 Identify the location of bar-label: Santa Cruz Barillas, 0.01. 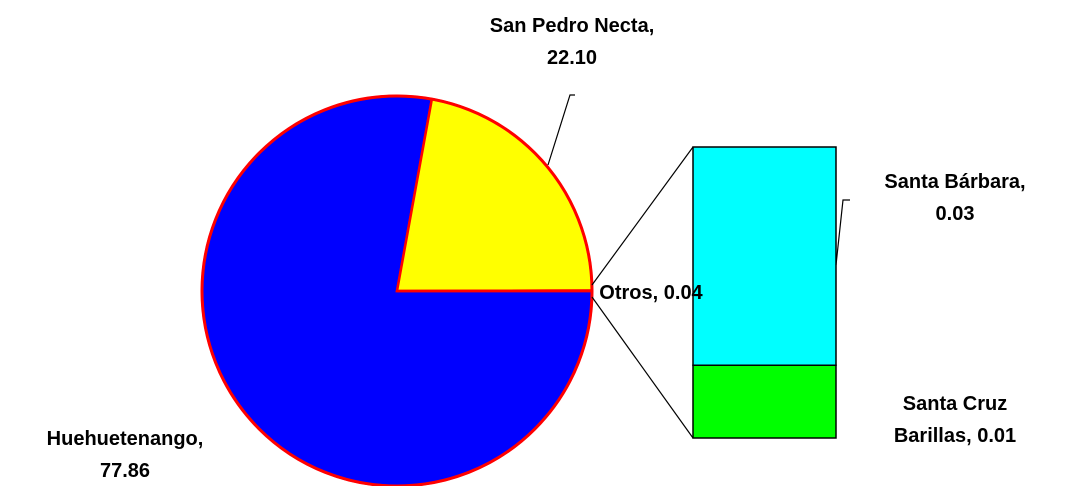
(955, 420).